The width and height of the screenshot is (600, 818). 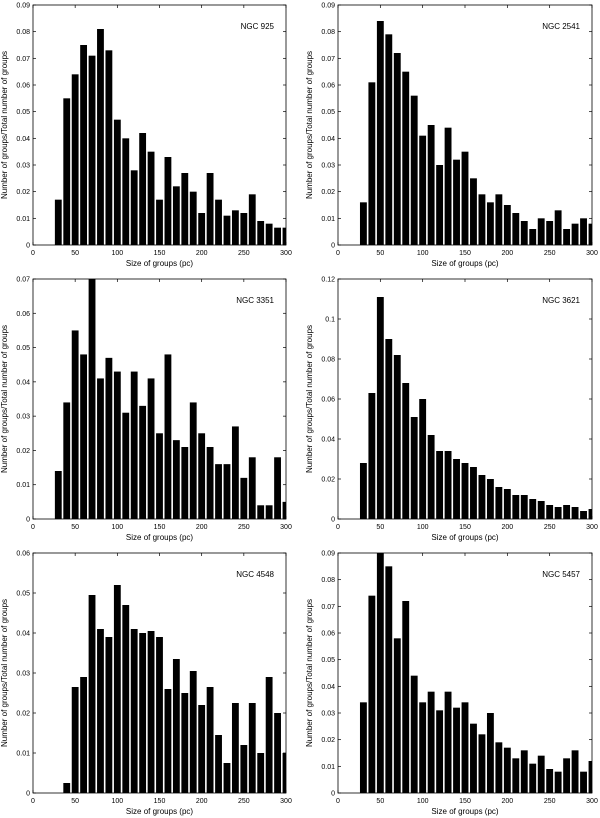 What do you see at coordinates (255, 574) in the screenshot?
I see `galaxy-name: NGC 4548` at bounding box center [255, 574].